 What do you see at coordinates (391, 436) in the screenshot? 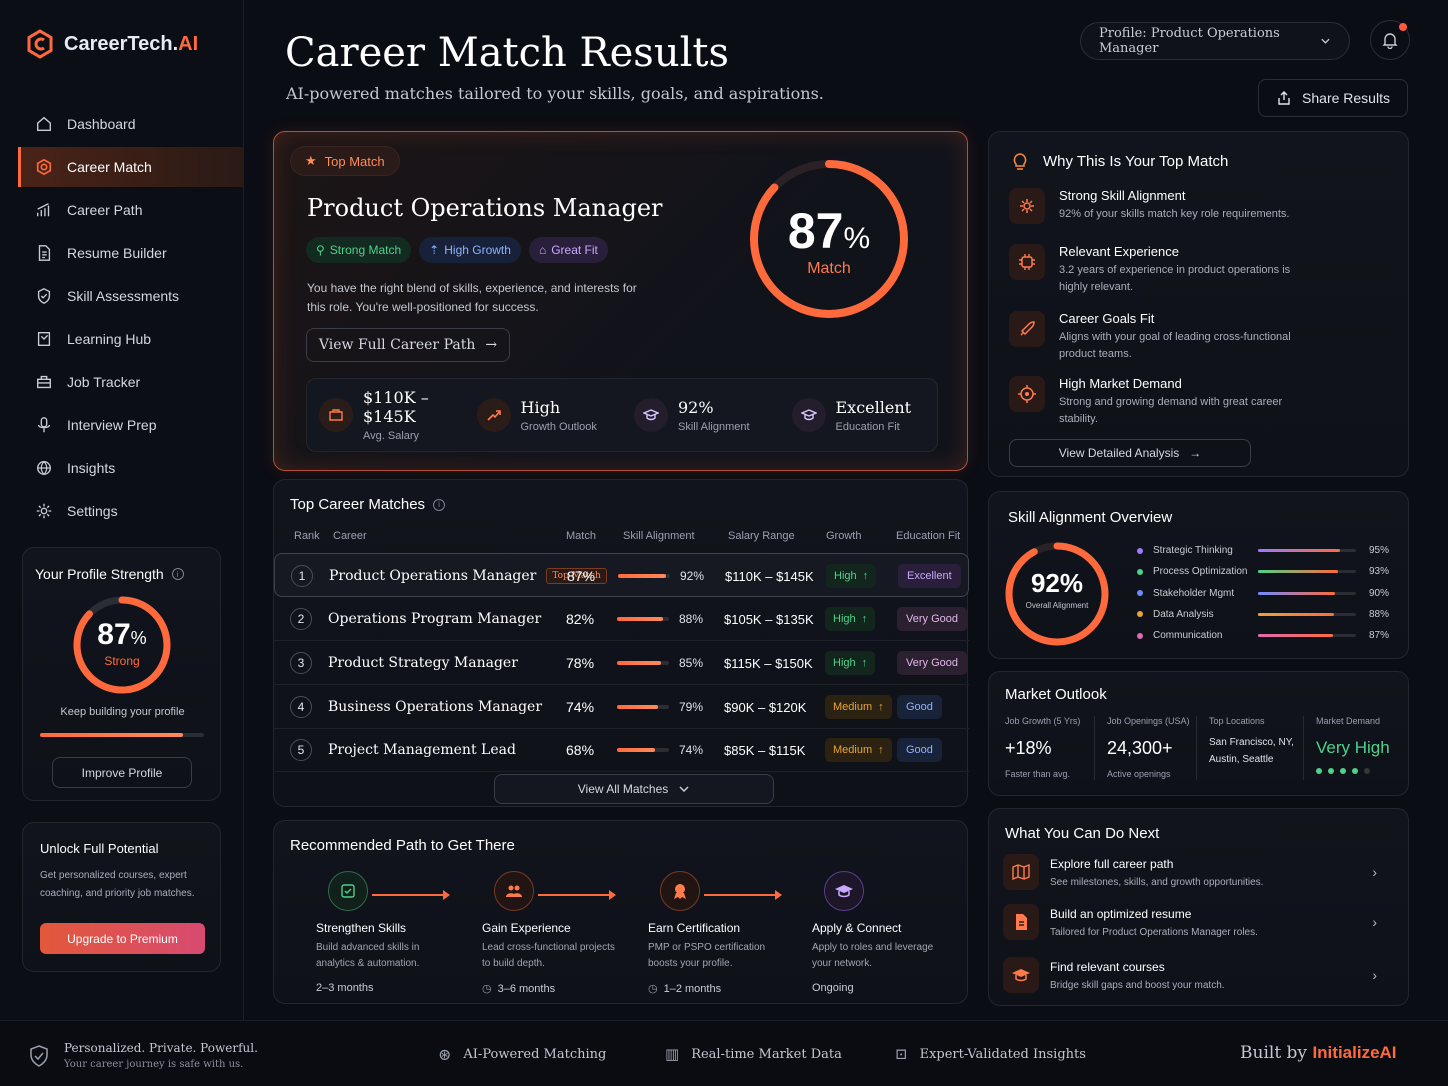
I see `stat-label: Avg. Salary` at bounding box center [391, 436].